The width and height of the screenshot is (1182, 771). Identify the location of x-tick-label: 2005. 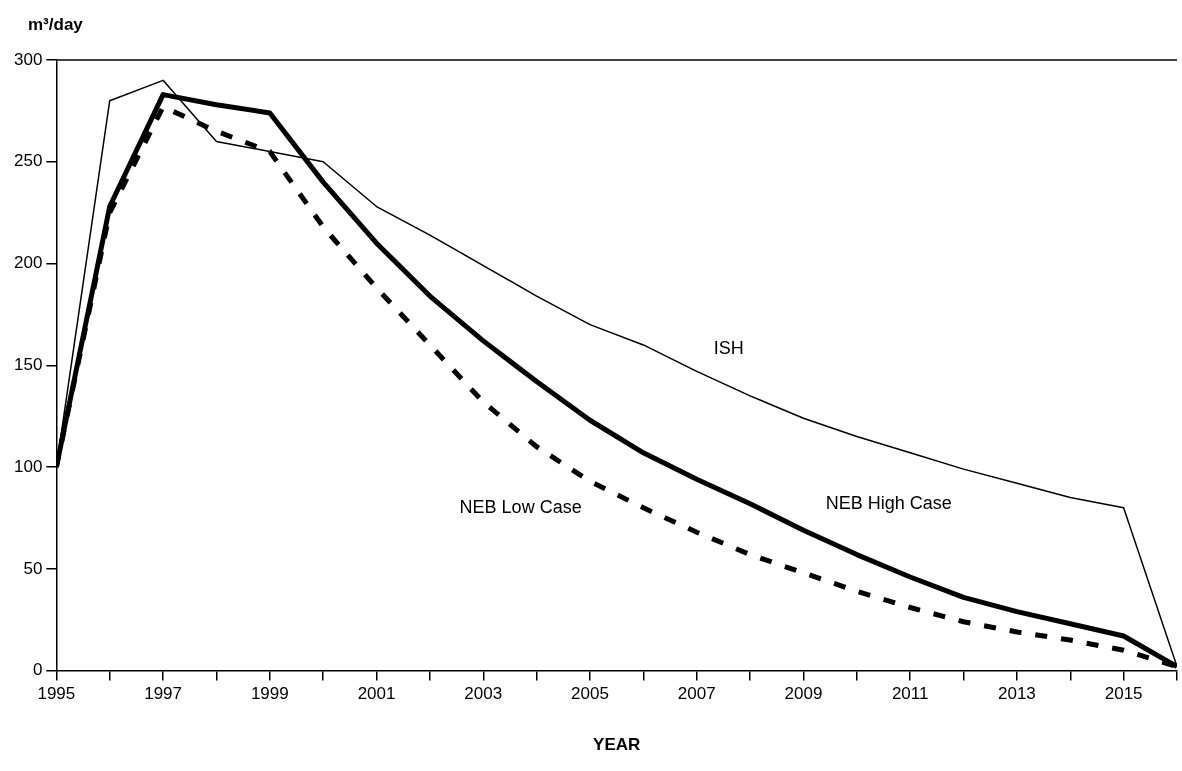
(590, 694).